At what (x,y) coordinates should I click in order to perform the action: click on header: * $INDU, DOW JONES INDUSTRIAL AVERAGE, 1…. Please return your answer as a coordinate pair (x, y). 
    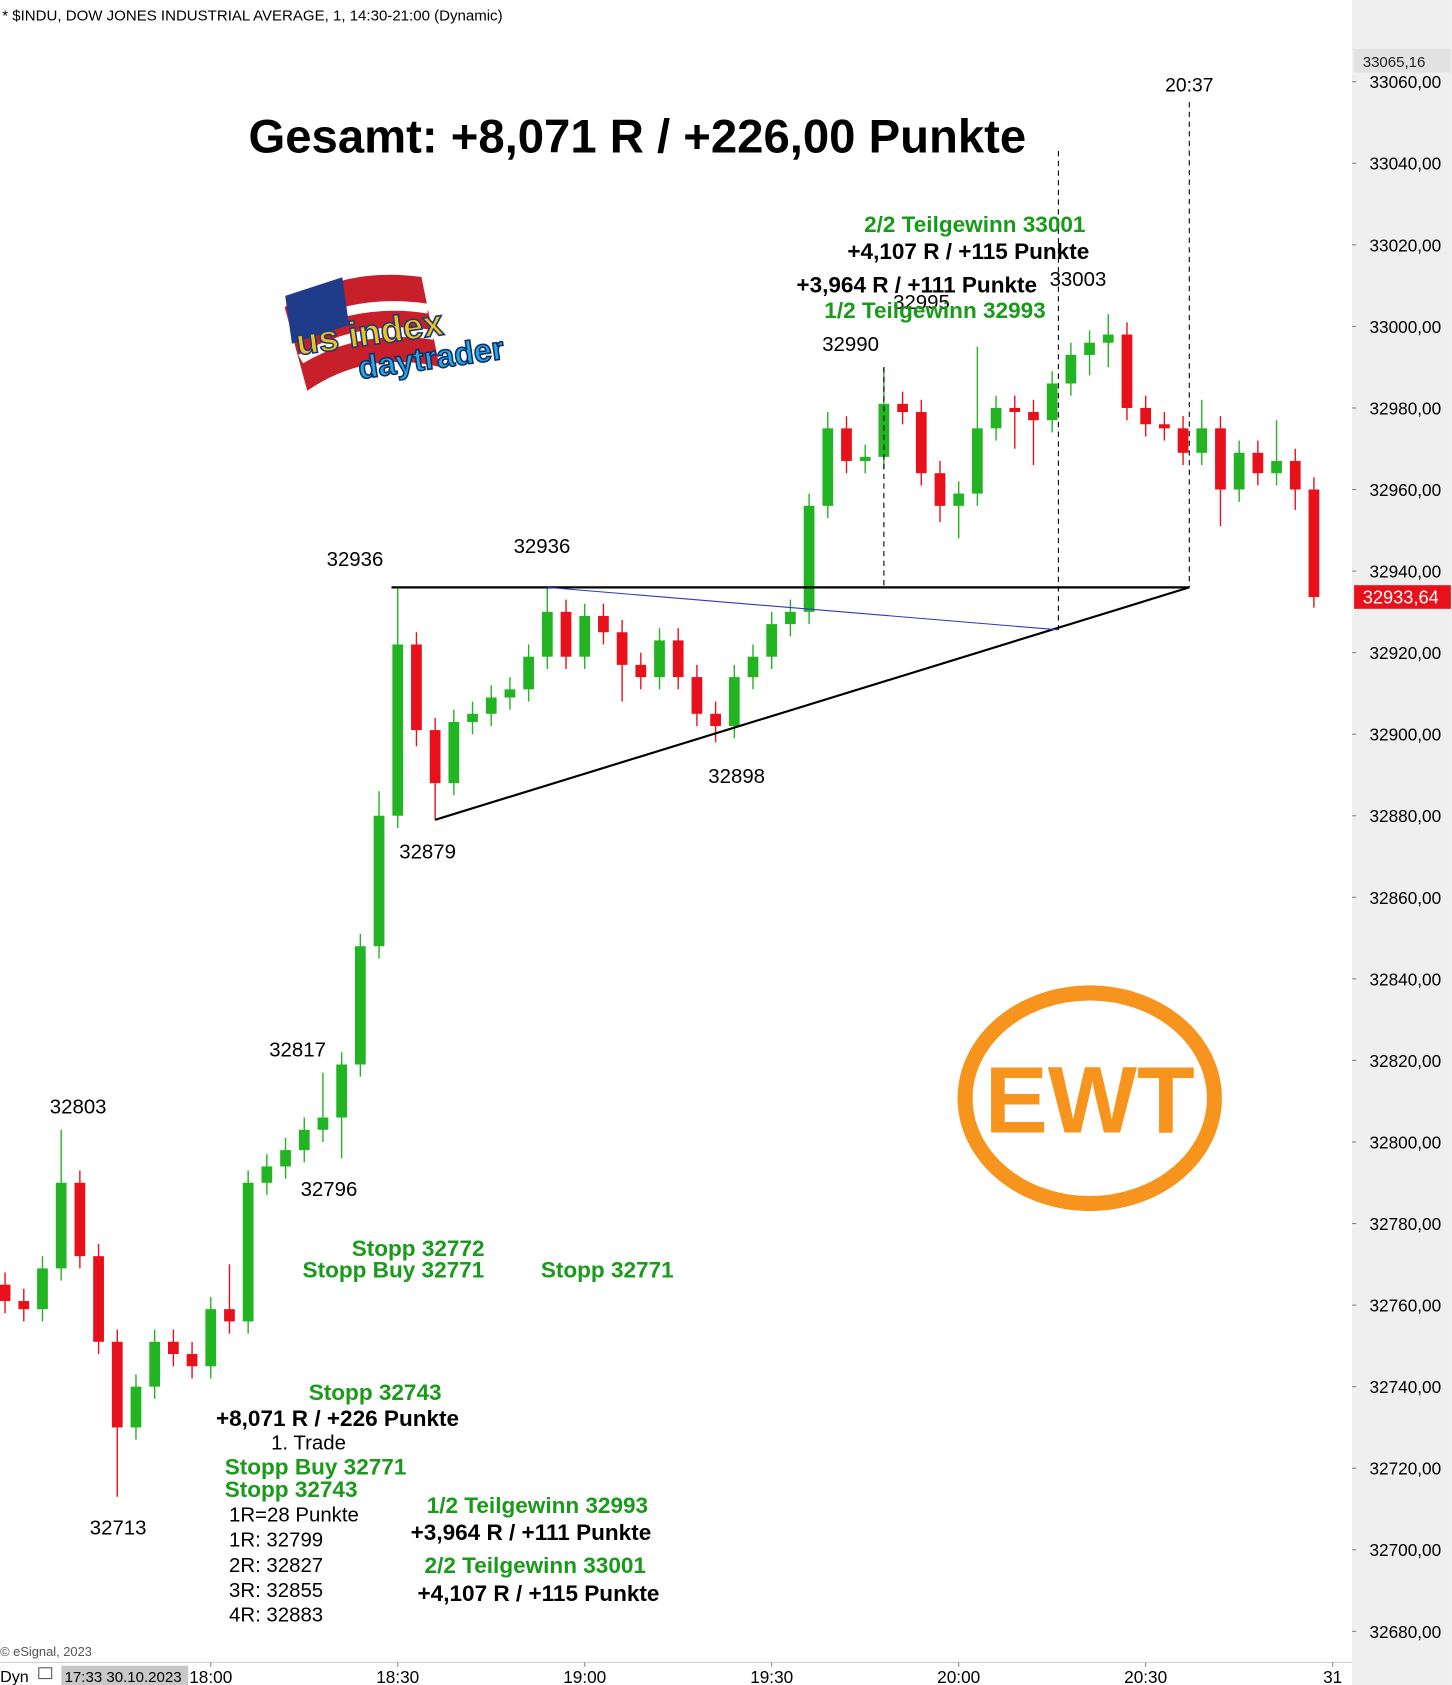
    Looking at the image, I should click on (252, 15).